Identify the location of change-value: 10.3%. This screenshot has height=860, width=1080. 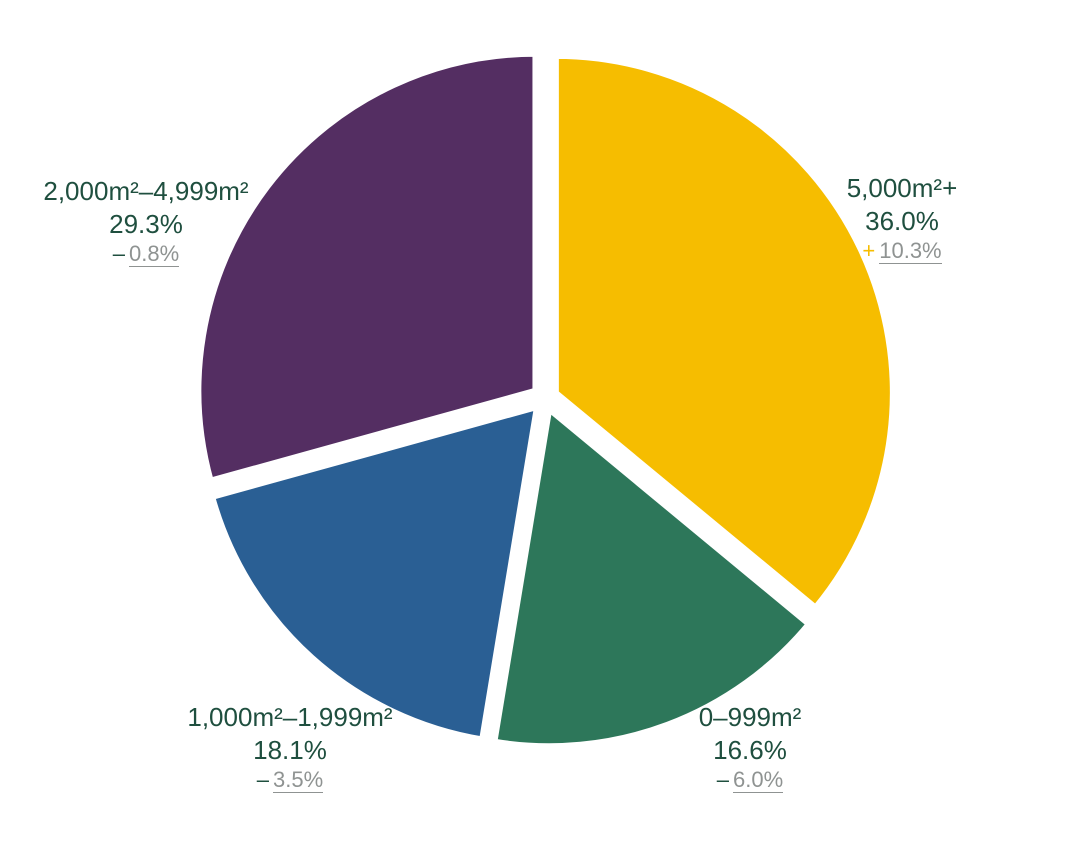
(910, 251).